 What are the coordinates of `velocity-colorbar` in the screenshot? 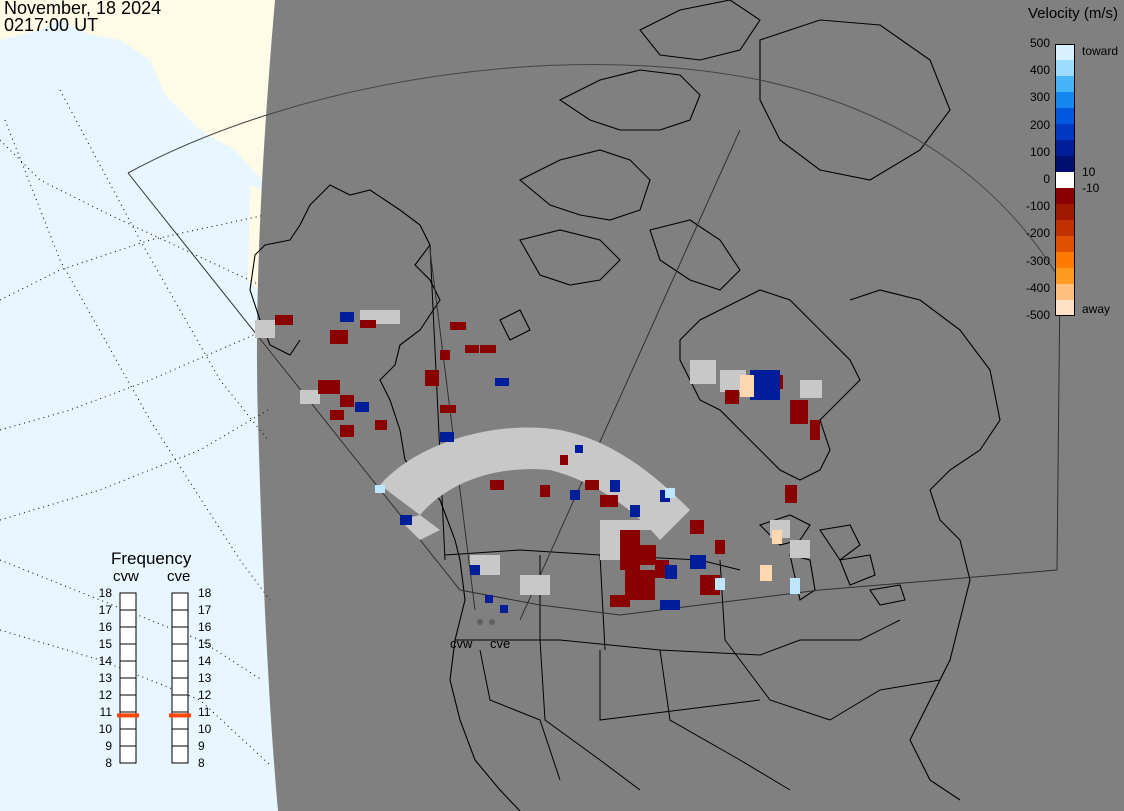 It's located at (1065, 180).